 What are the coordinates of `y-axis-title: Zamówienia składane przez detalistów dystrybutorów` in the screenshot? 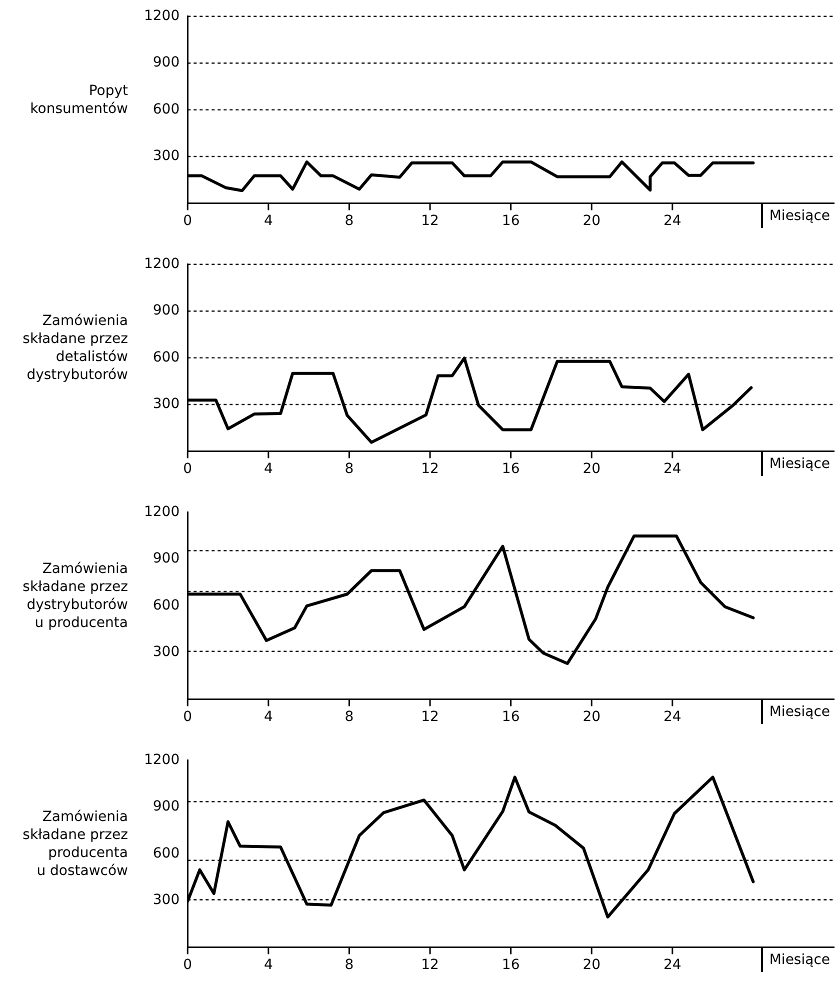 It's located at (75, 348).